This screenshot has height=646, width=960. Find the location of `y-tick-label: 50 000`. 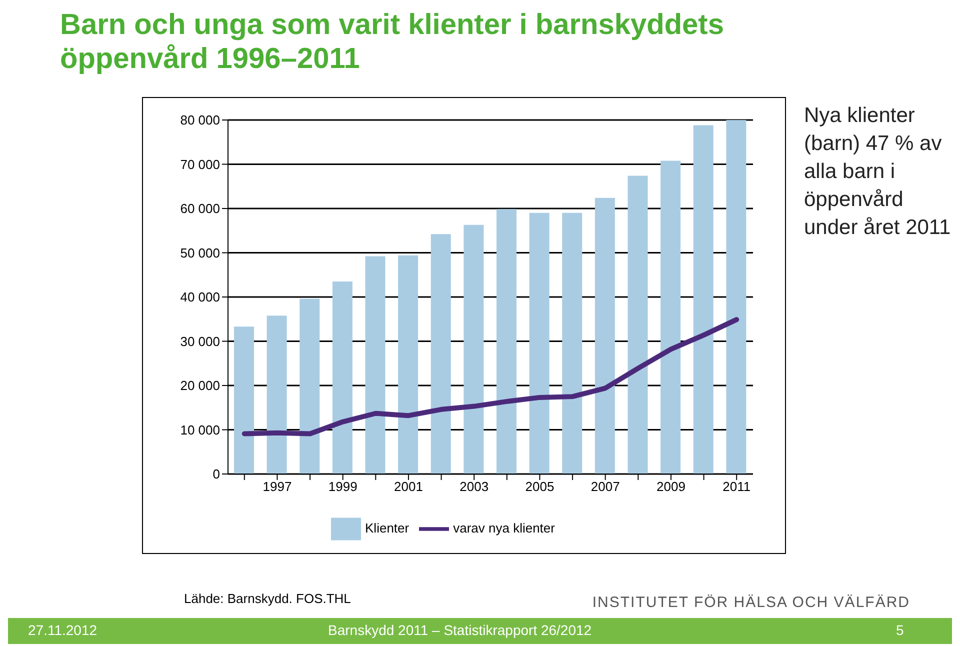

y-tick-label: 50 000 is located at coordinates (200, 252).